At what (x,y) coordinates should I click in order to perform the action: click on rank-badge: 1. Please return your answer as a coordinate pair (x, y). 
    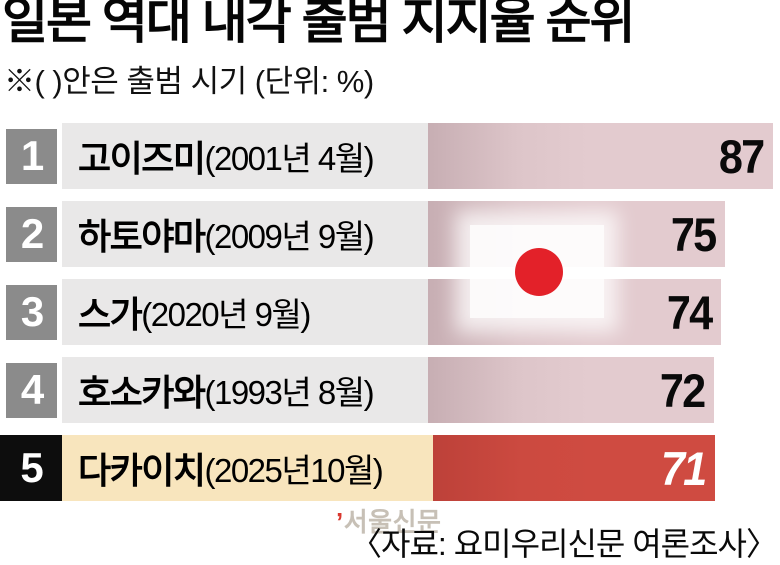
    Looking at the image, I should click on (31, 156).